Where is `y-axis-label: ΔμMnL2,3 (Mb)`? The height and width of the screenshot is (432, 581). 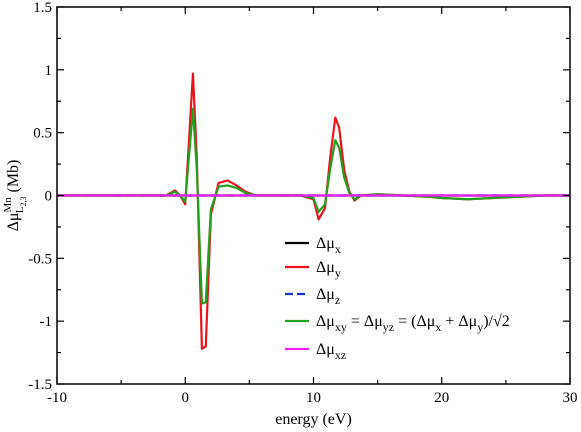 y-axis-label: ΔμMnL2,3 (Mb) is located at coordinates (15, 196).